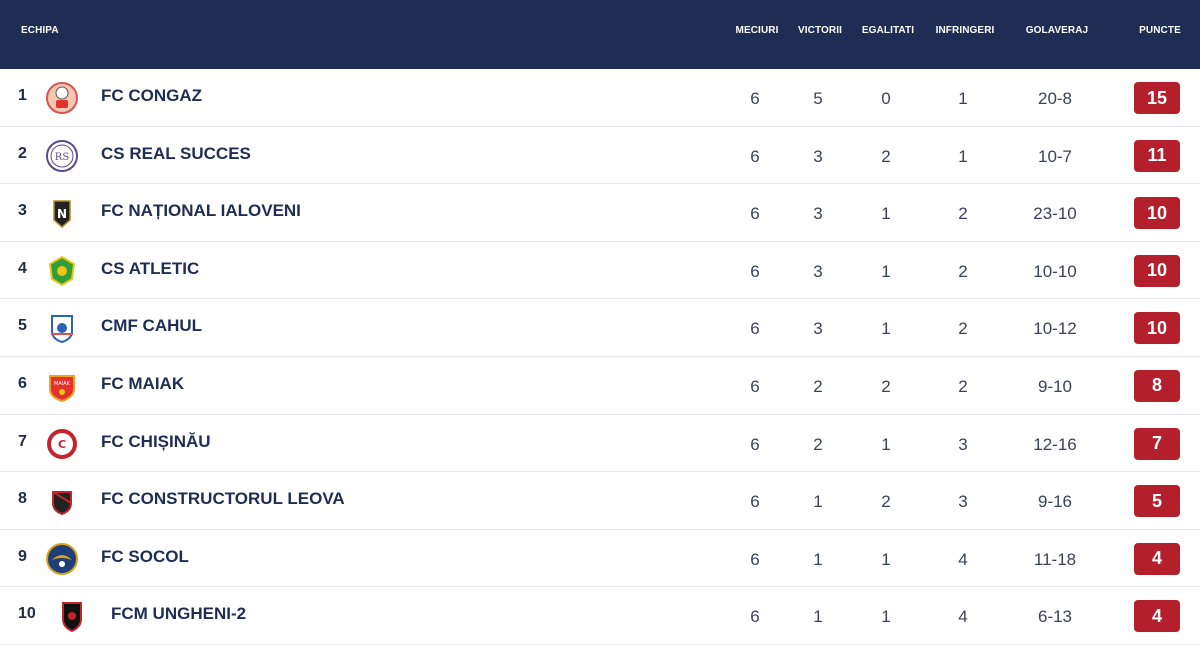  I want to click on points-badge: 4, so click(1157, 616).